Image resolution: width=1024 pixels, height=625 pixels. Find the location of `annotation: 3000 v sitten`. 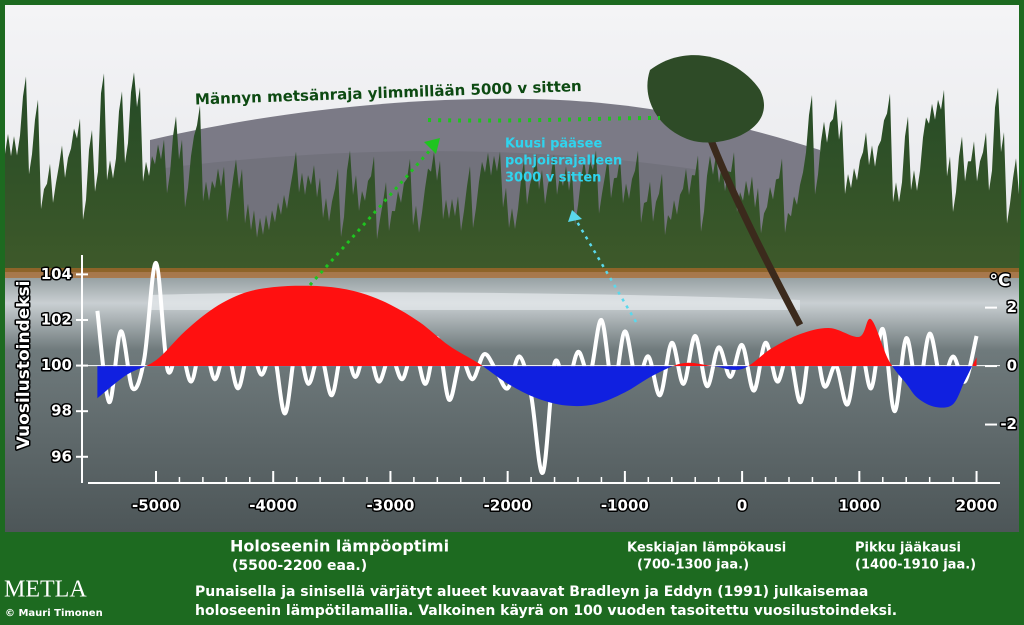

annotation: 3000 v sitten is located at coordinates (553, 178).